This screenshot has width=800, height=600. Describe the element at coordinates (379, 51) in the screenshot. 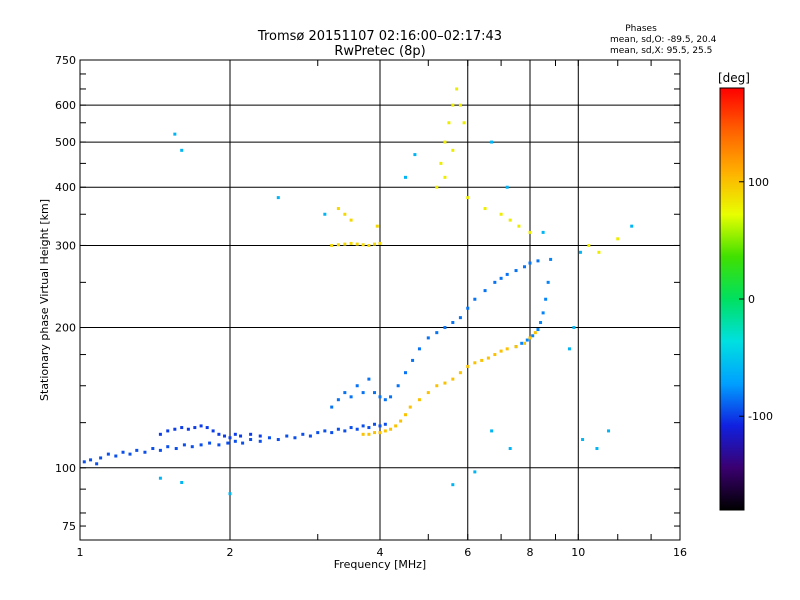

I see `chart-subtitle: RwPretec (8p)` at that location.